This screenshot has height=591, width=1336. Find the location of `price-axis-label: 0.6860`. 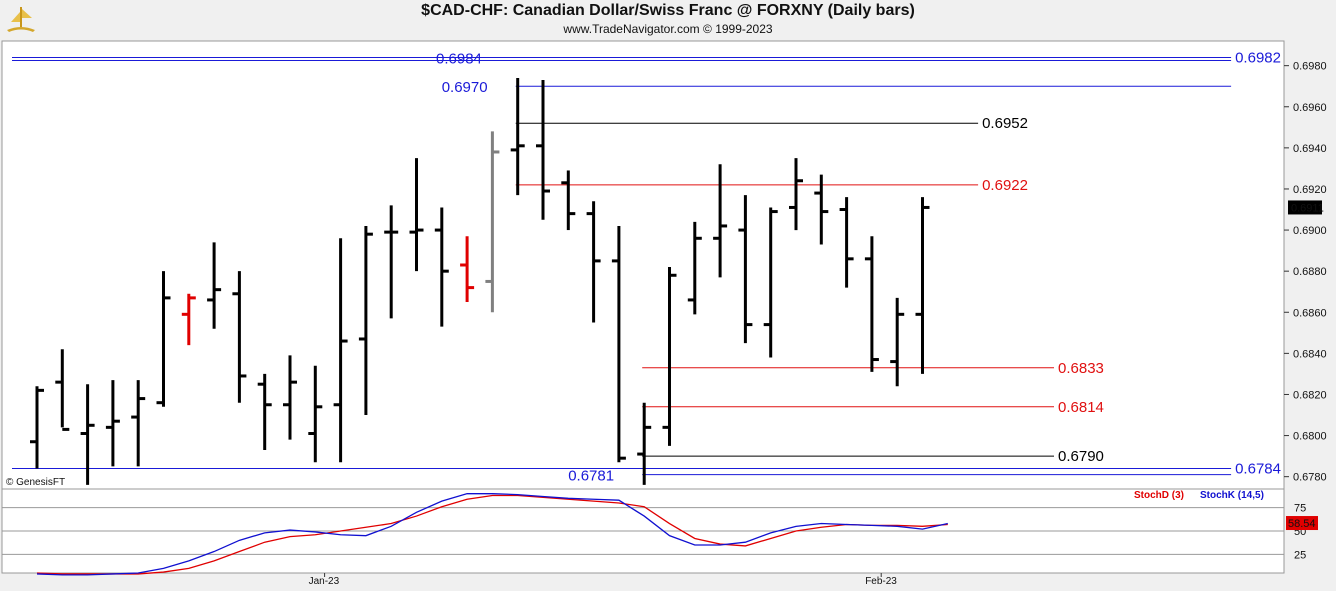

price-axis-label: 0.6860 is located at coordinates (1310, 313).